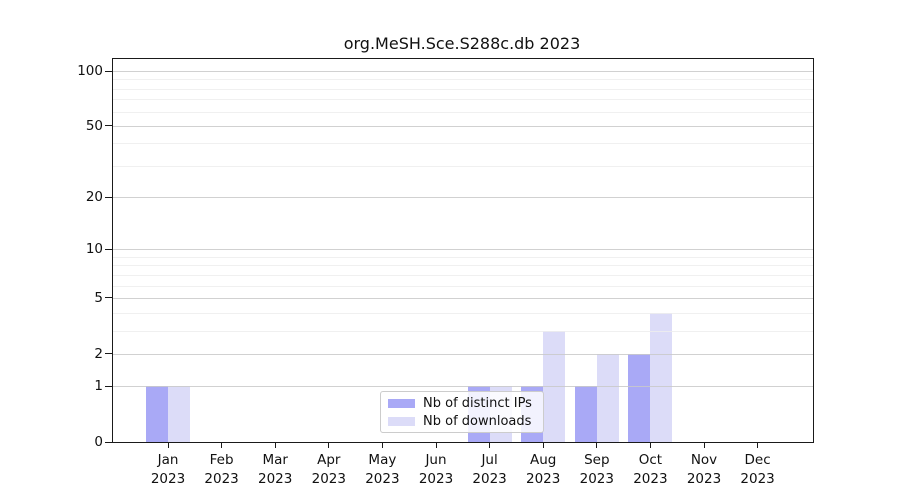 This screenshot has height=500, width=900. Describe the element at coordinates (757, 469) in the screenshot. I see `x-axis-tick-label: Dec 2023` at that location.